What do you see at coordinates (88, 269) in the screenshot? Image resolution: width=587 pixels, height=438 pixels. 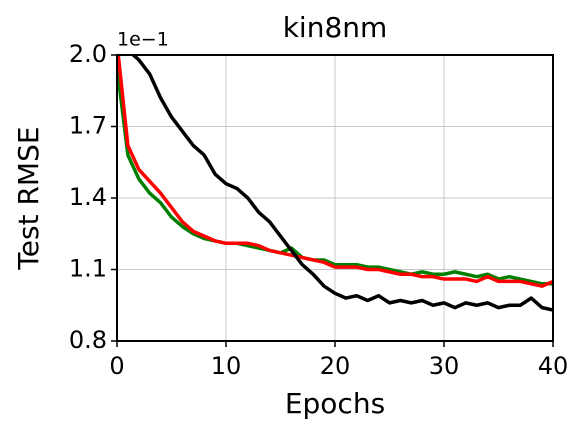 I see `y-tick-label: 1.1` at bounding box center [88, 269].